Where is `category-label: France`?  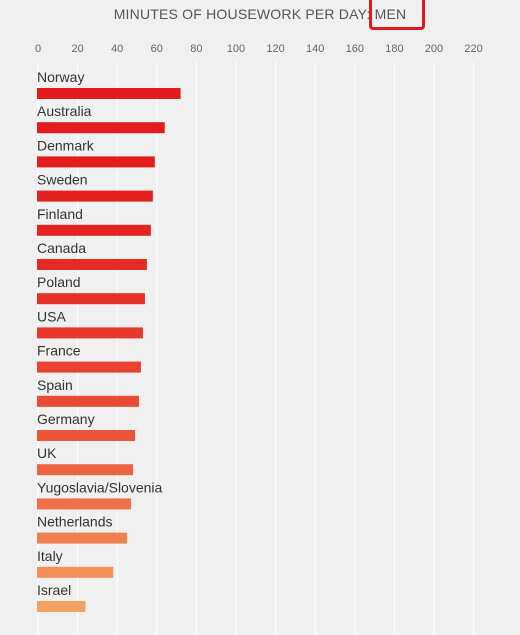 category-label: France is located at coordinates (59, 351).